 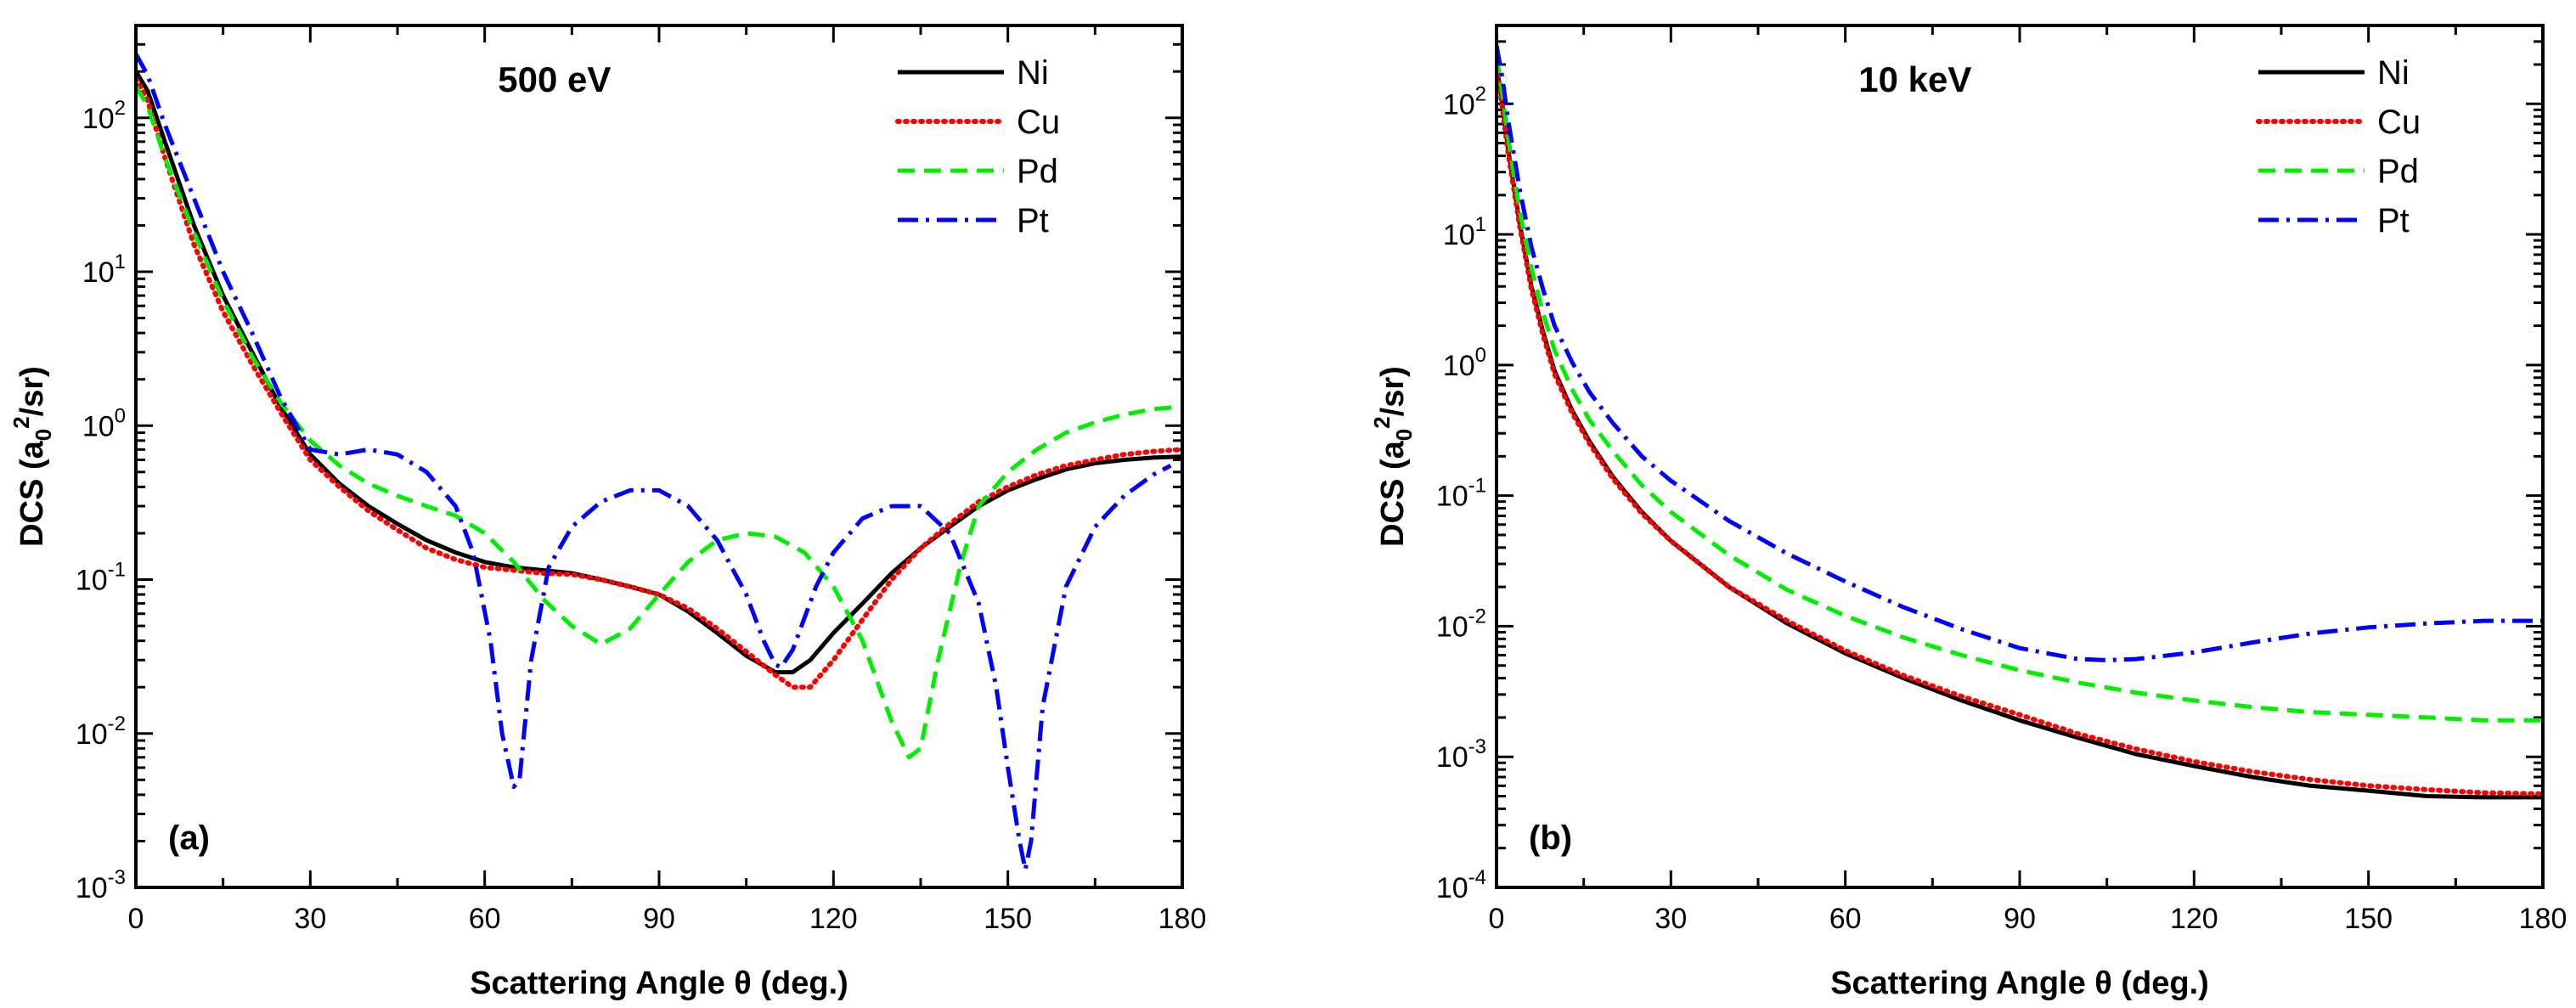 I want to click on panel-a-y-axis-title-sub: 0, so click(x=43, y=435).